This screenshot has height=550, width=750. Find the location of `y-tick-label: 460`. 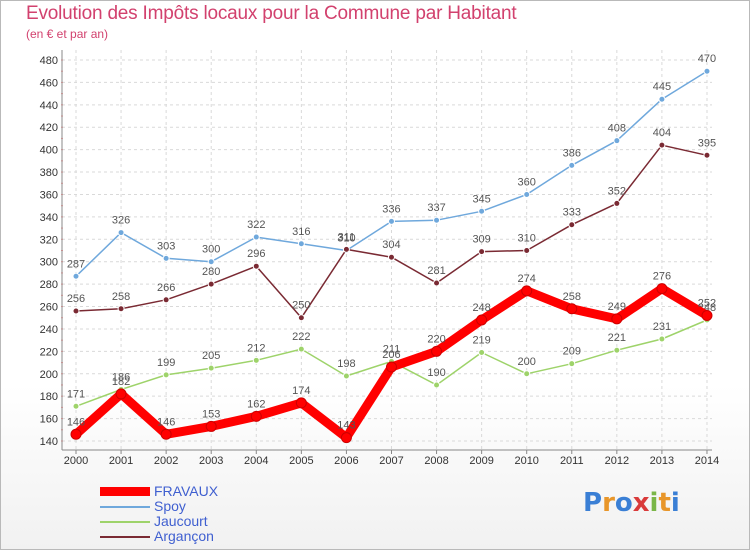

y-tick-label: 460 is located at coordinates (49, 83).